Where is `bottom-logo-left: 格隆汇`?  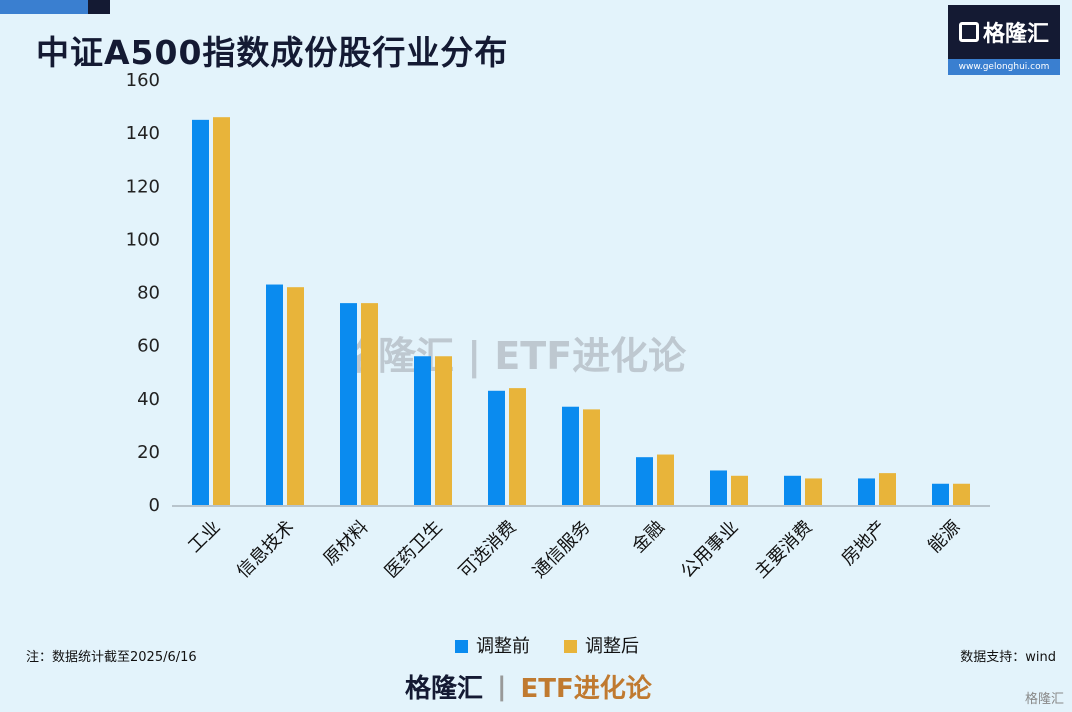
bottom-logo-left: 格隆汇 is located at coordinates (444, 689).